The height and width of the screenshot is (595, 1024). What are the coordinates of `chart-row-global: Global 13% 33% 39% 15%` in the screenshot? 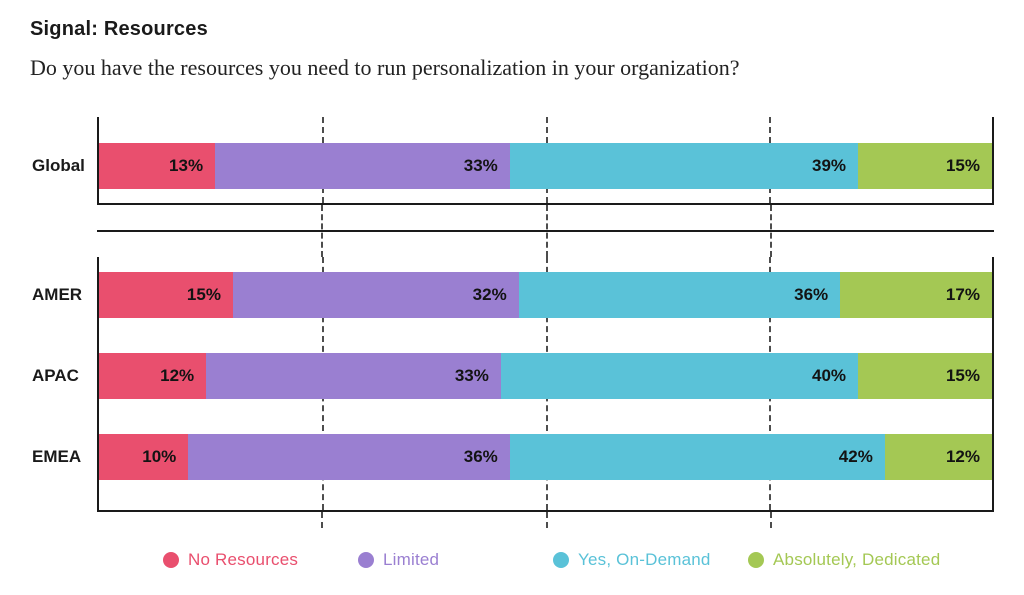 It's located at (512, 166).